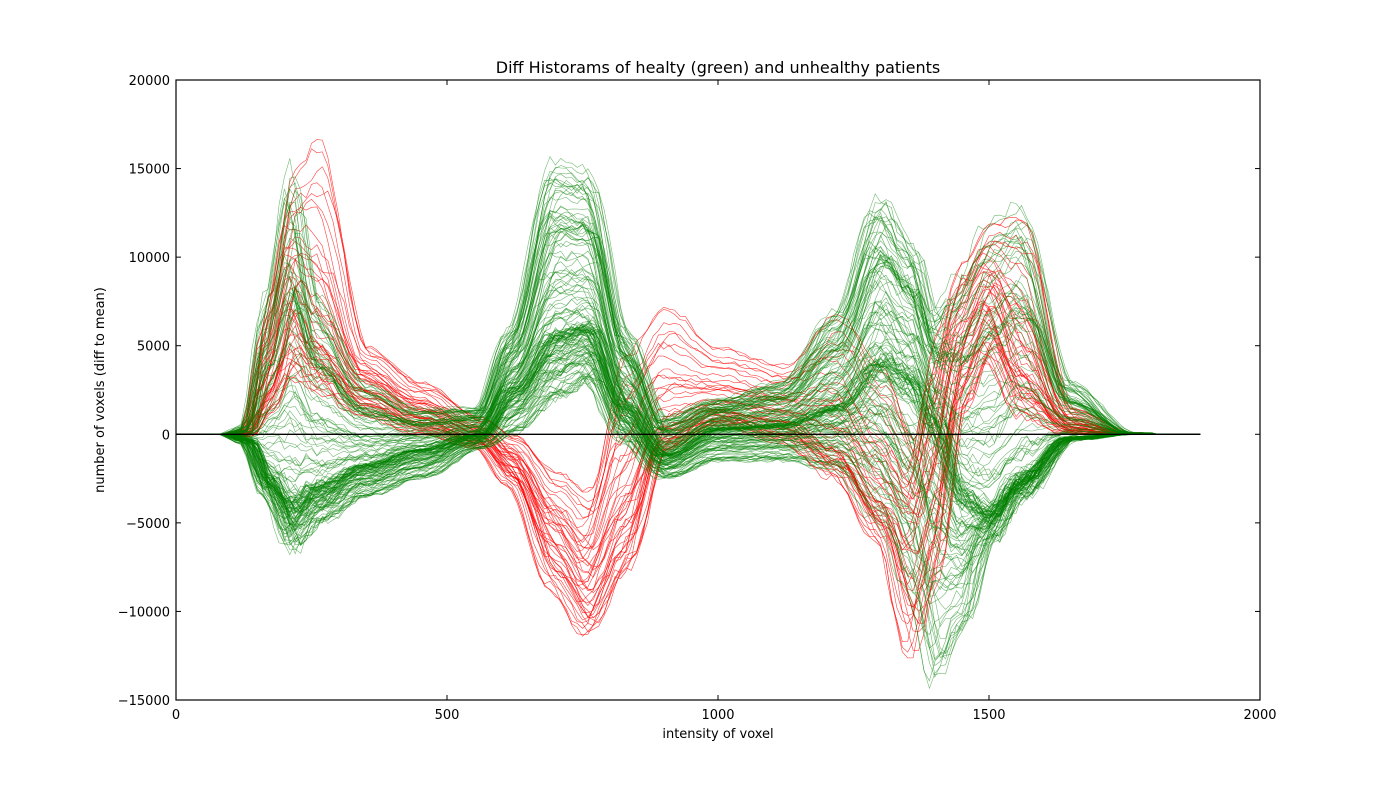 This screenshot has width=1400, height=800. What do you see at coordinates (149, 81) in the screenshot?
I see `y-tick-label: 20000` at bounding box center [149, 81].